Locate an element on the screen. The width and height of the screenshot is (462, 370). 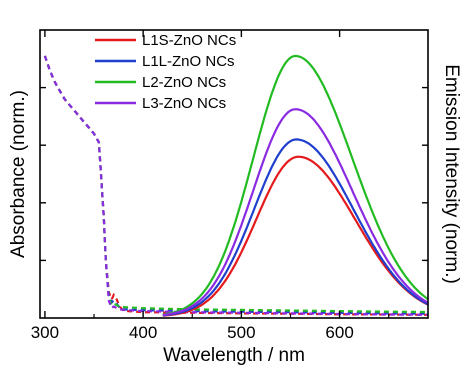
x-tick-label: 400 is located at coordinates (143, 332).